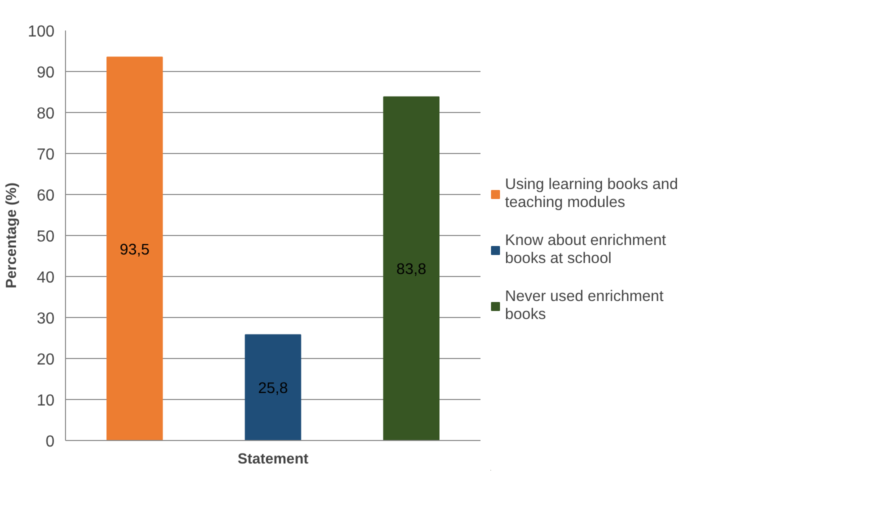 The height and width of the screenshot is (505, 881). Describe the element at coordinates (12, 235) in the screenshot. I see `y-axis-title: Percentage (%)` at that location.